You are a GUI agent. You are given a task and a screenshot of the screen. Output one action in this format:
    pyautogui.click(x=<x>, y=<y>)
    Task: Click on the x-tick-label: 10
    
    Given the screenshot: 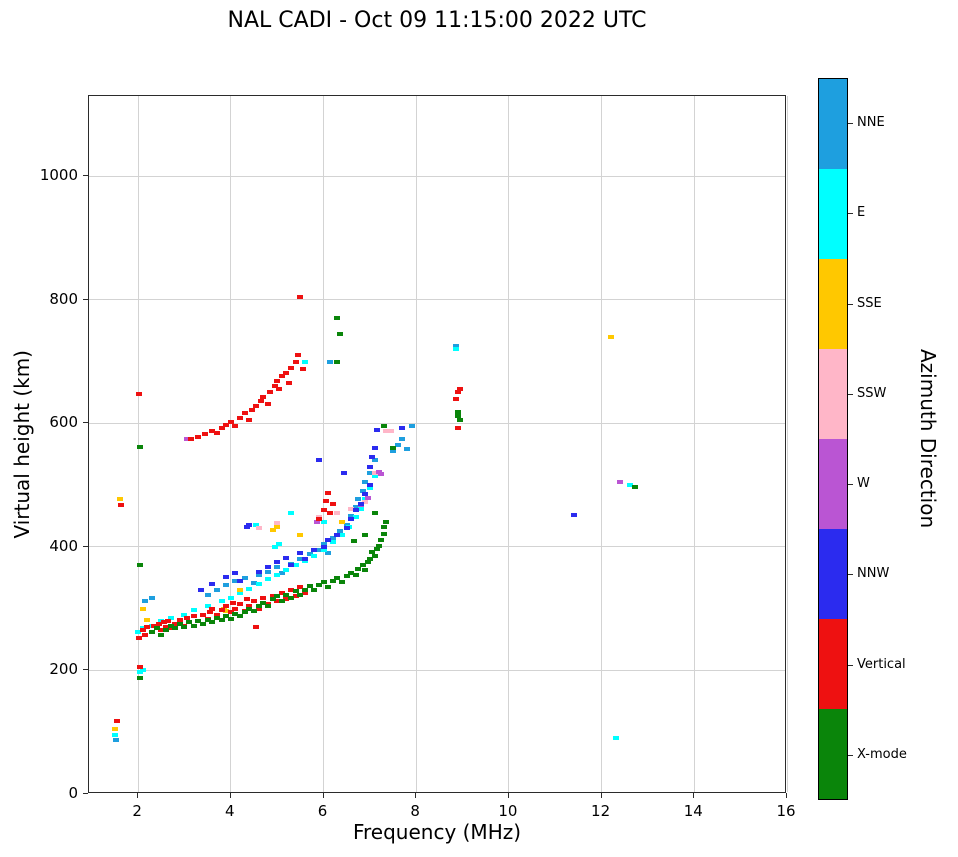 What is the action you would take?
    pyautogui.click(x=508, y=811)
    